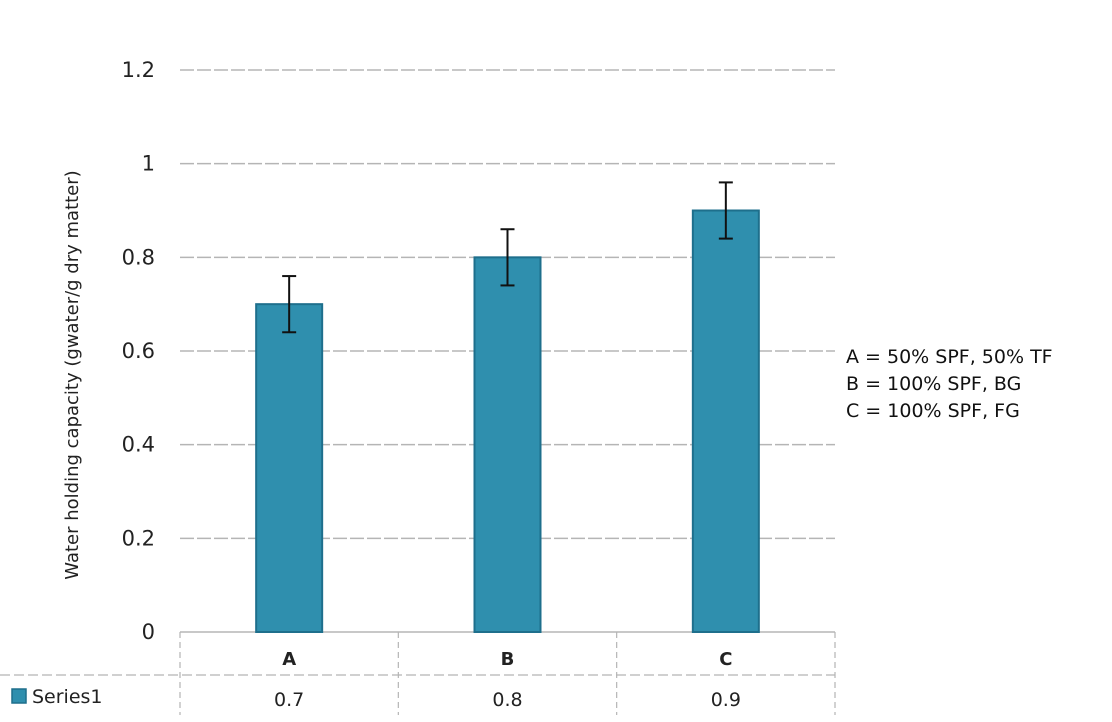 This screenshot has width=1112, height=722. What do you see at coordinates (933, 384) in the screenshot?
I see `annotation-note-b: B = 100% SPF, BG` at bounding box center [933, 384].